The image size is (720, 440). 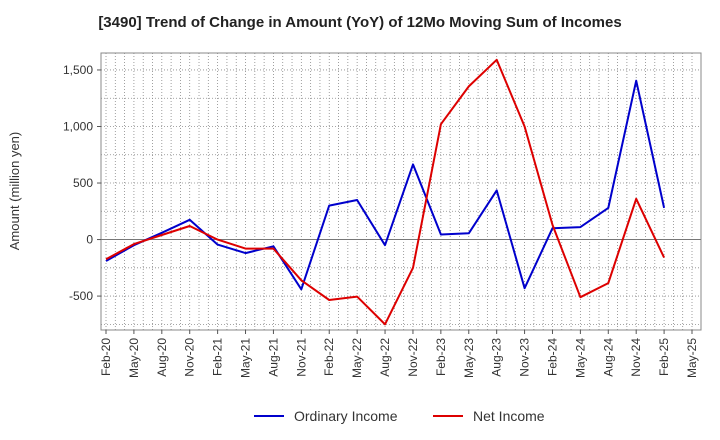 What do you see at coordinates (469, 358) in the screenshot?
I see `x-tick-label: May-23` at bounding box center [469, 358].